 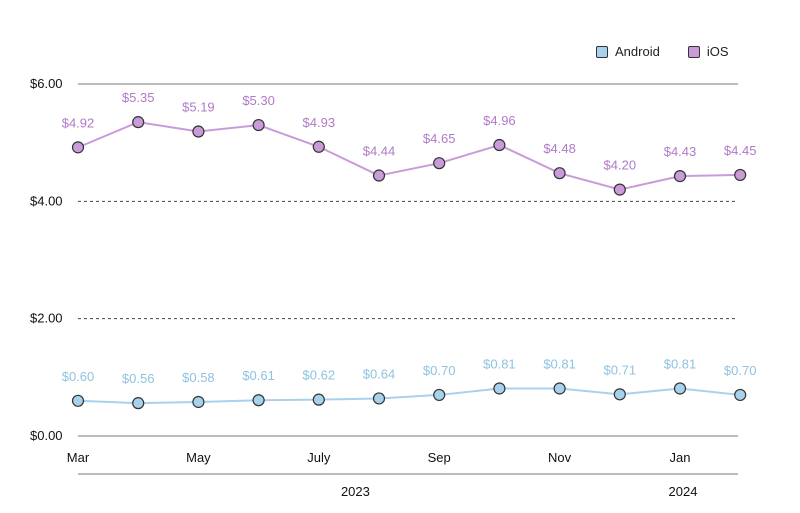 What do you see at coordinates (740, 150) in the screenshot?
I see `ios-data-label: $4.45` at bounding box center [740, 150].